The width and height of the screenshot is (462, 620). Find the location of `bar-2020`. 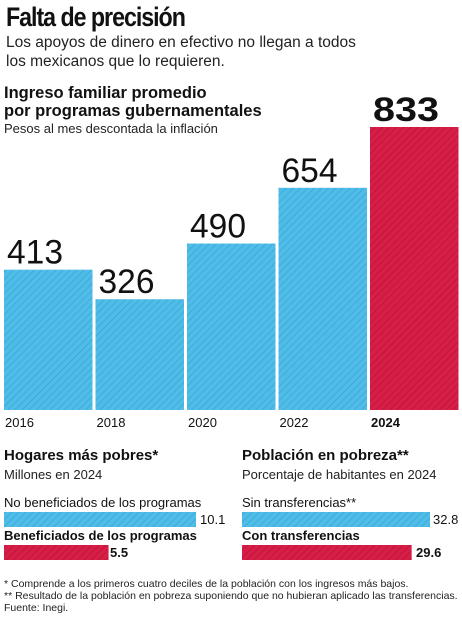

bar-2020 is located at coordinates (231, 326).